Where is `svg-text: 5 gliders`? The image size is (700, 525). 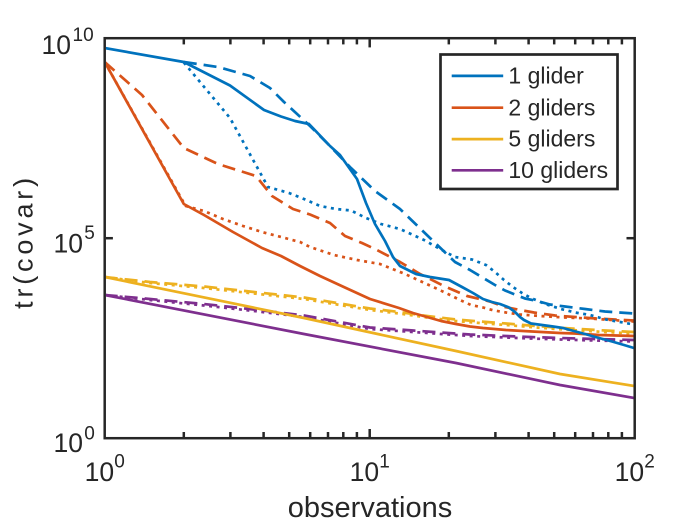
svg-text: 5 gliders is located at coordinates (551, 139).